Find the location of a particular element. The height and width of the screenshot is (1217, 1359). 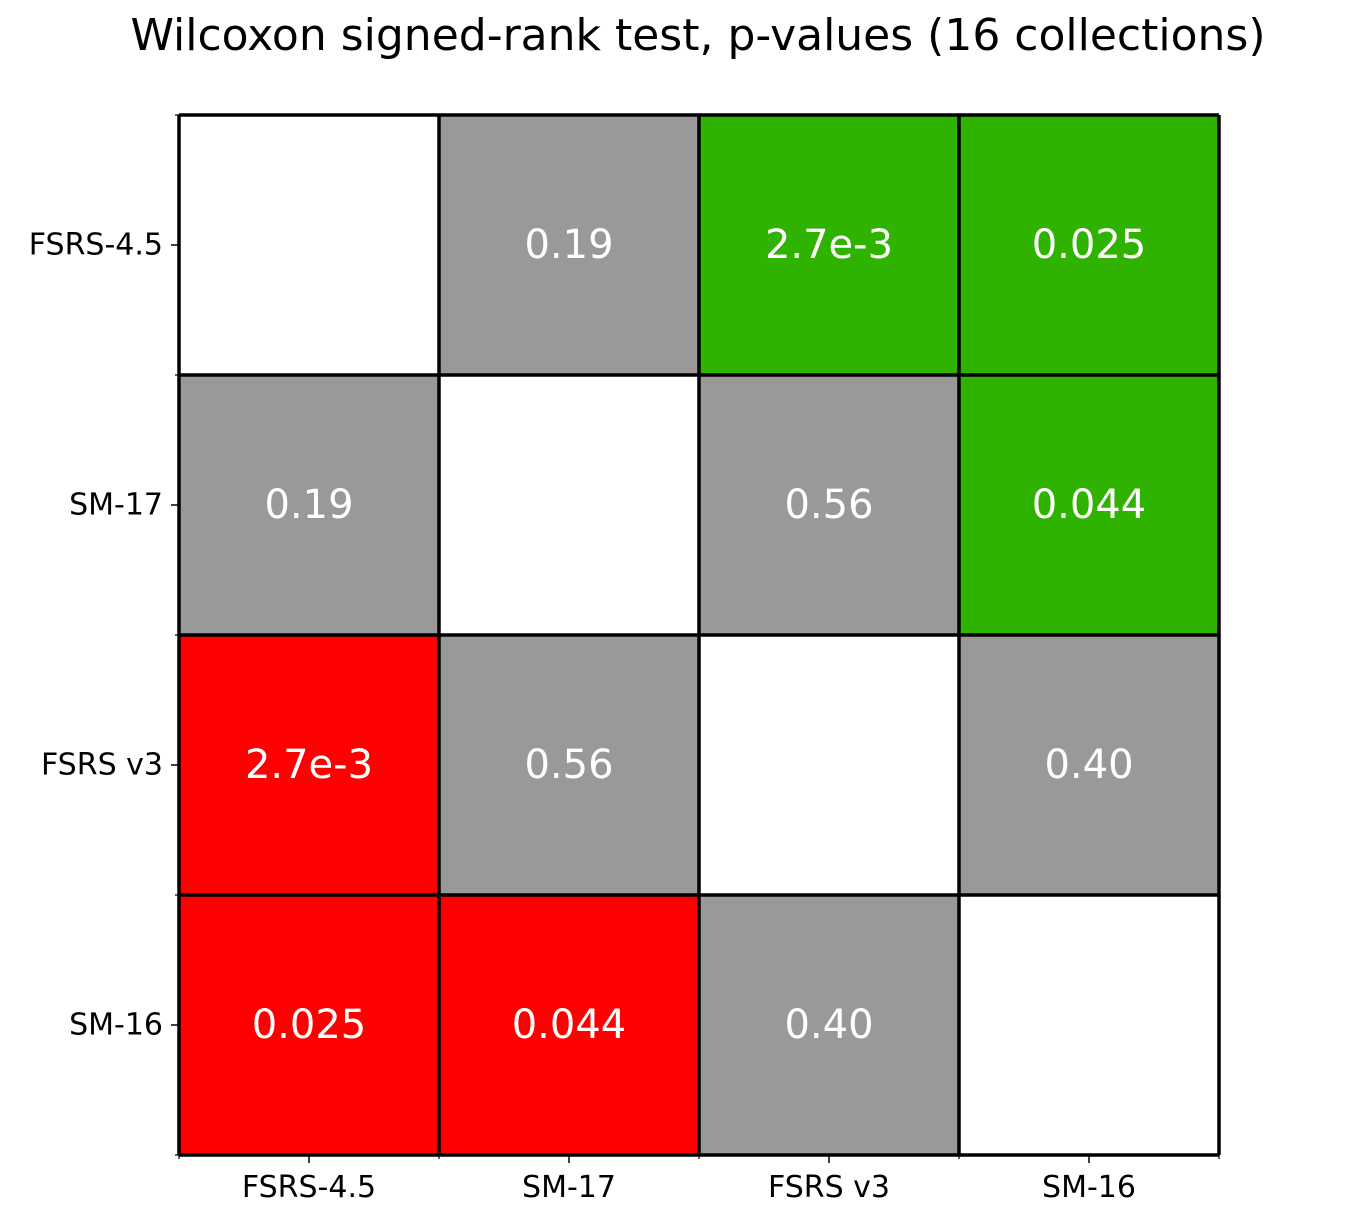

x-tick-label: SM-16 is located at coordinates (1089, 1187).